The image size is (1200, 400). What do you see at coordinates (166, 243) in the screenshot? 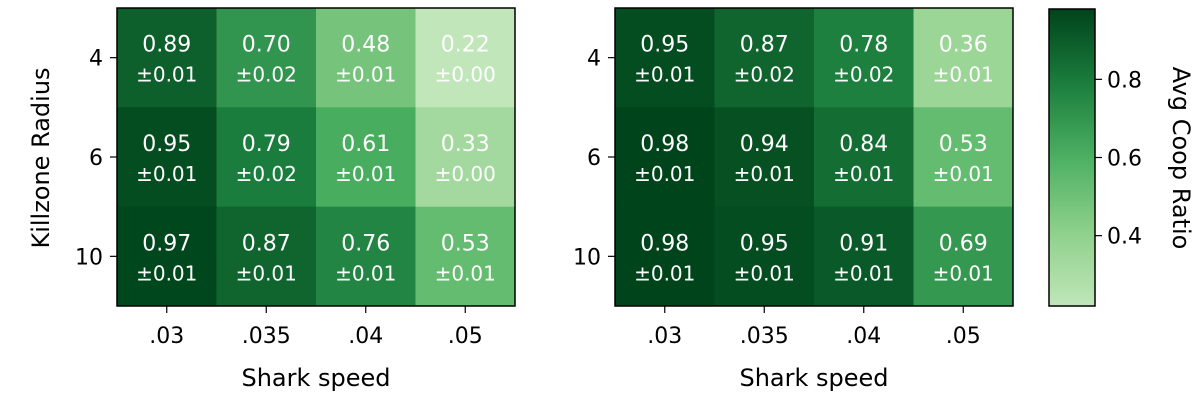
I see `cell-value-label: 0.97` at bounding box center [166, 243].